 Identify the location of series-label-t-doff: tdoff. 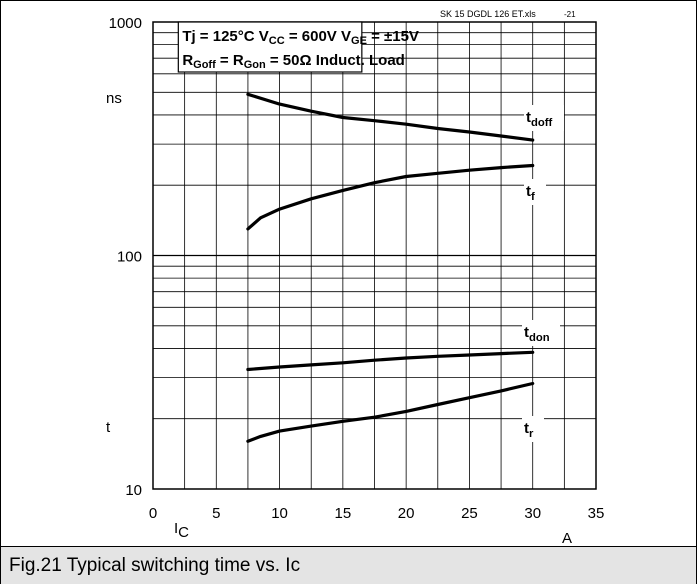
(539, 119).